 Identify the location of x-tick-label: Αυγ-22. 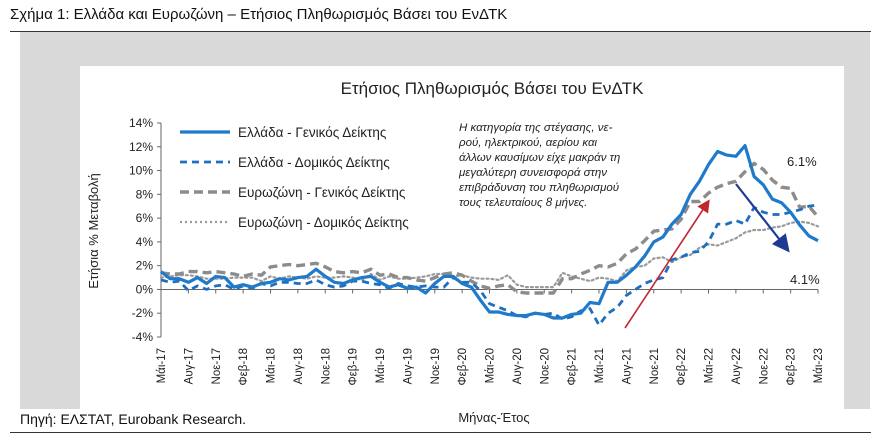
(737, 366).